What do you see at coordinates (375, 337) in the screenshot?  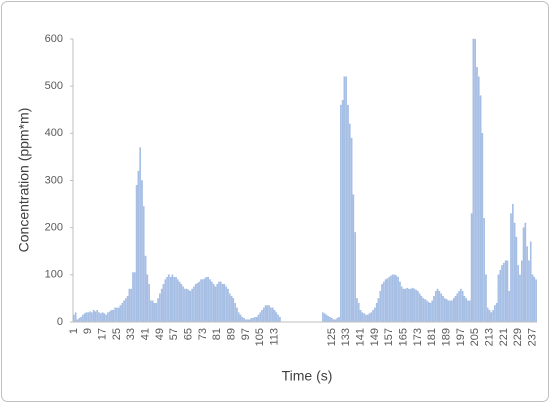 I see `x-tick-label: 149` at bounding box center [375, 337].